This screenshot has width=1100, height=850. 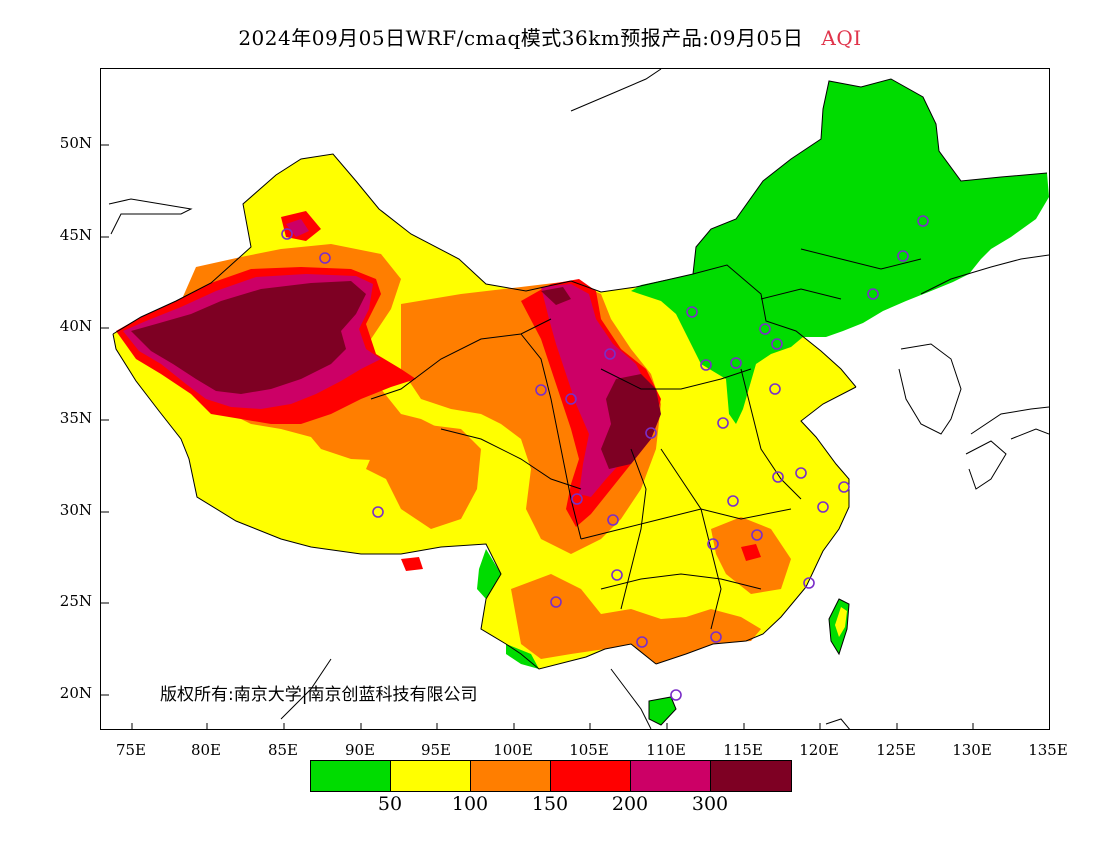 I want to click on aqi-region-maroon-central, so click(x=631, y=421).